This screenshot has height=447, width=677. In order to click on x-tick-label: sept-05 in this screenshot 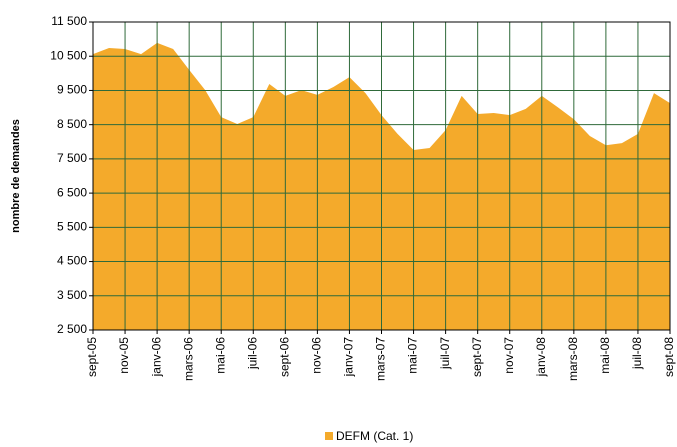, I will do `click(92, 357)`.